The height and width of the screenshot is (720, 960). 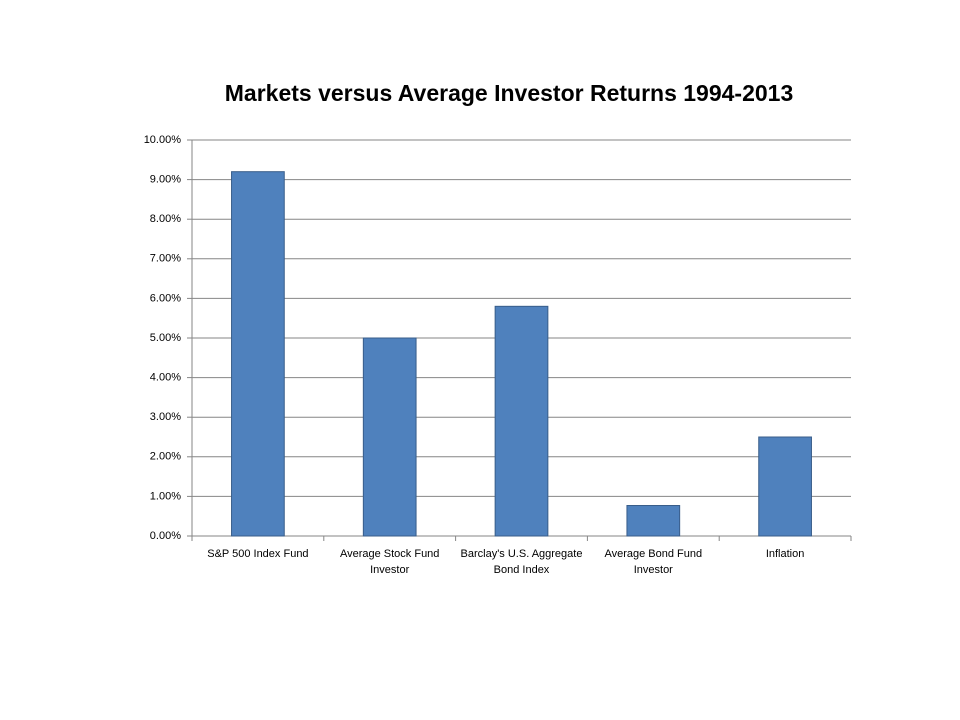 I want to click on y-tick-label: 5.00%, so click(x=165, y=338).